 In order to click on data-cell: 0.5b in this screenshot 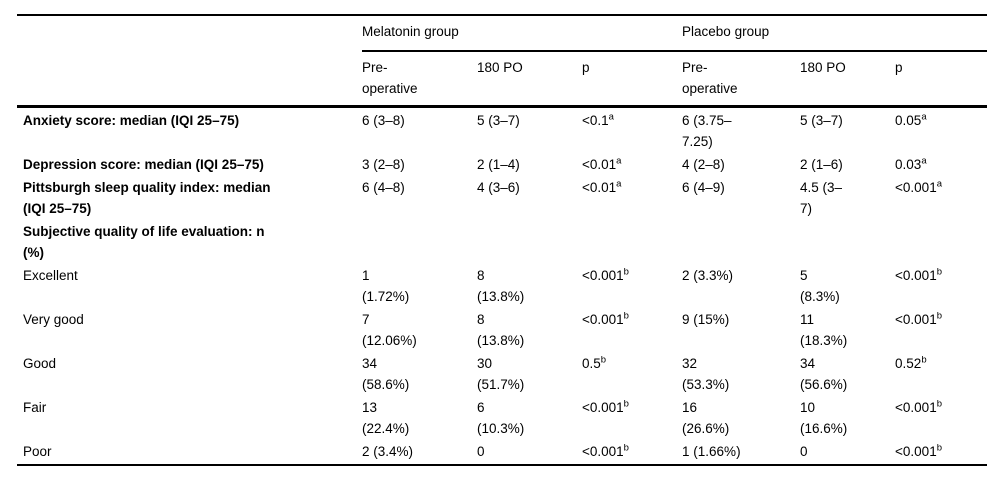, I will do `click(632, 373)`.